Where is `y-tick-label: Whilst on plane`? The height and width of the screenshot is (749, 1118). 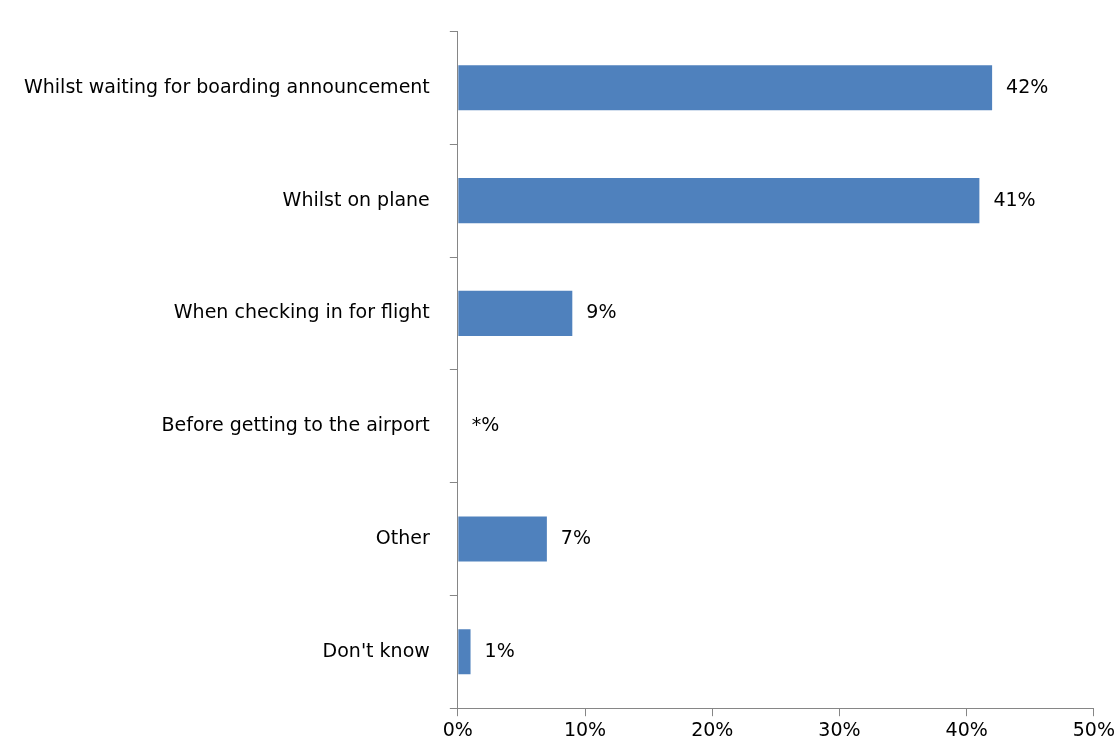
y-tick-label: Whilst on plane is located at coordinates (356, 198).